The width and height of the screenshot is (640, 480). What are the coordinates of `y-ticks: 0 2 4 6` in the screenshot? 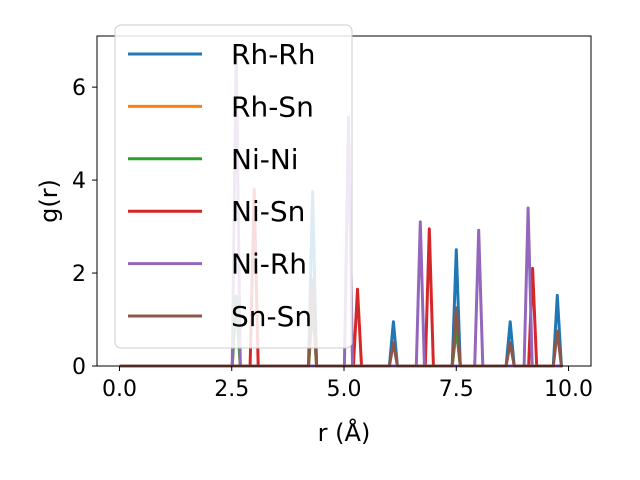 It's located at (84, 228).